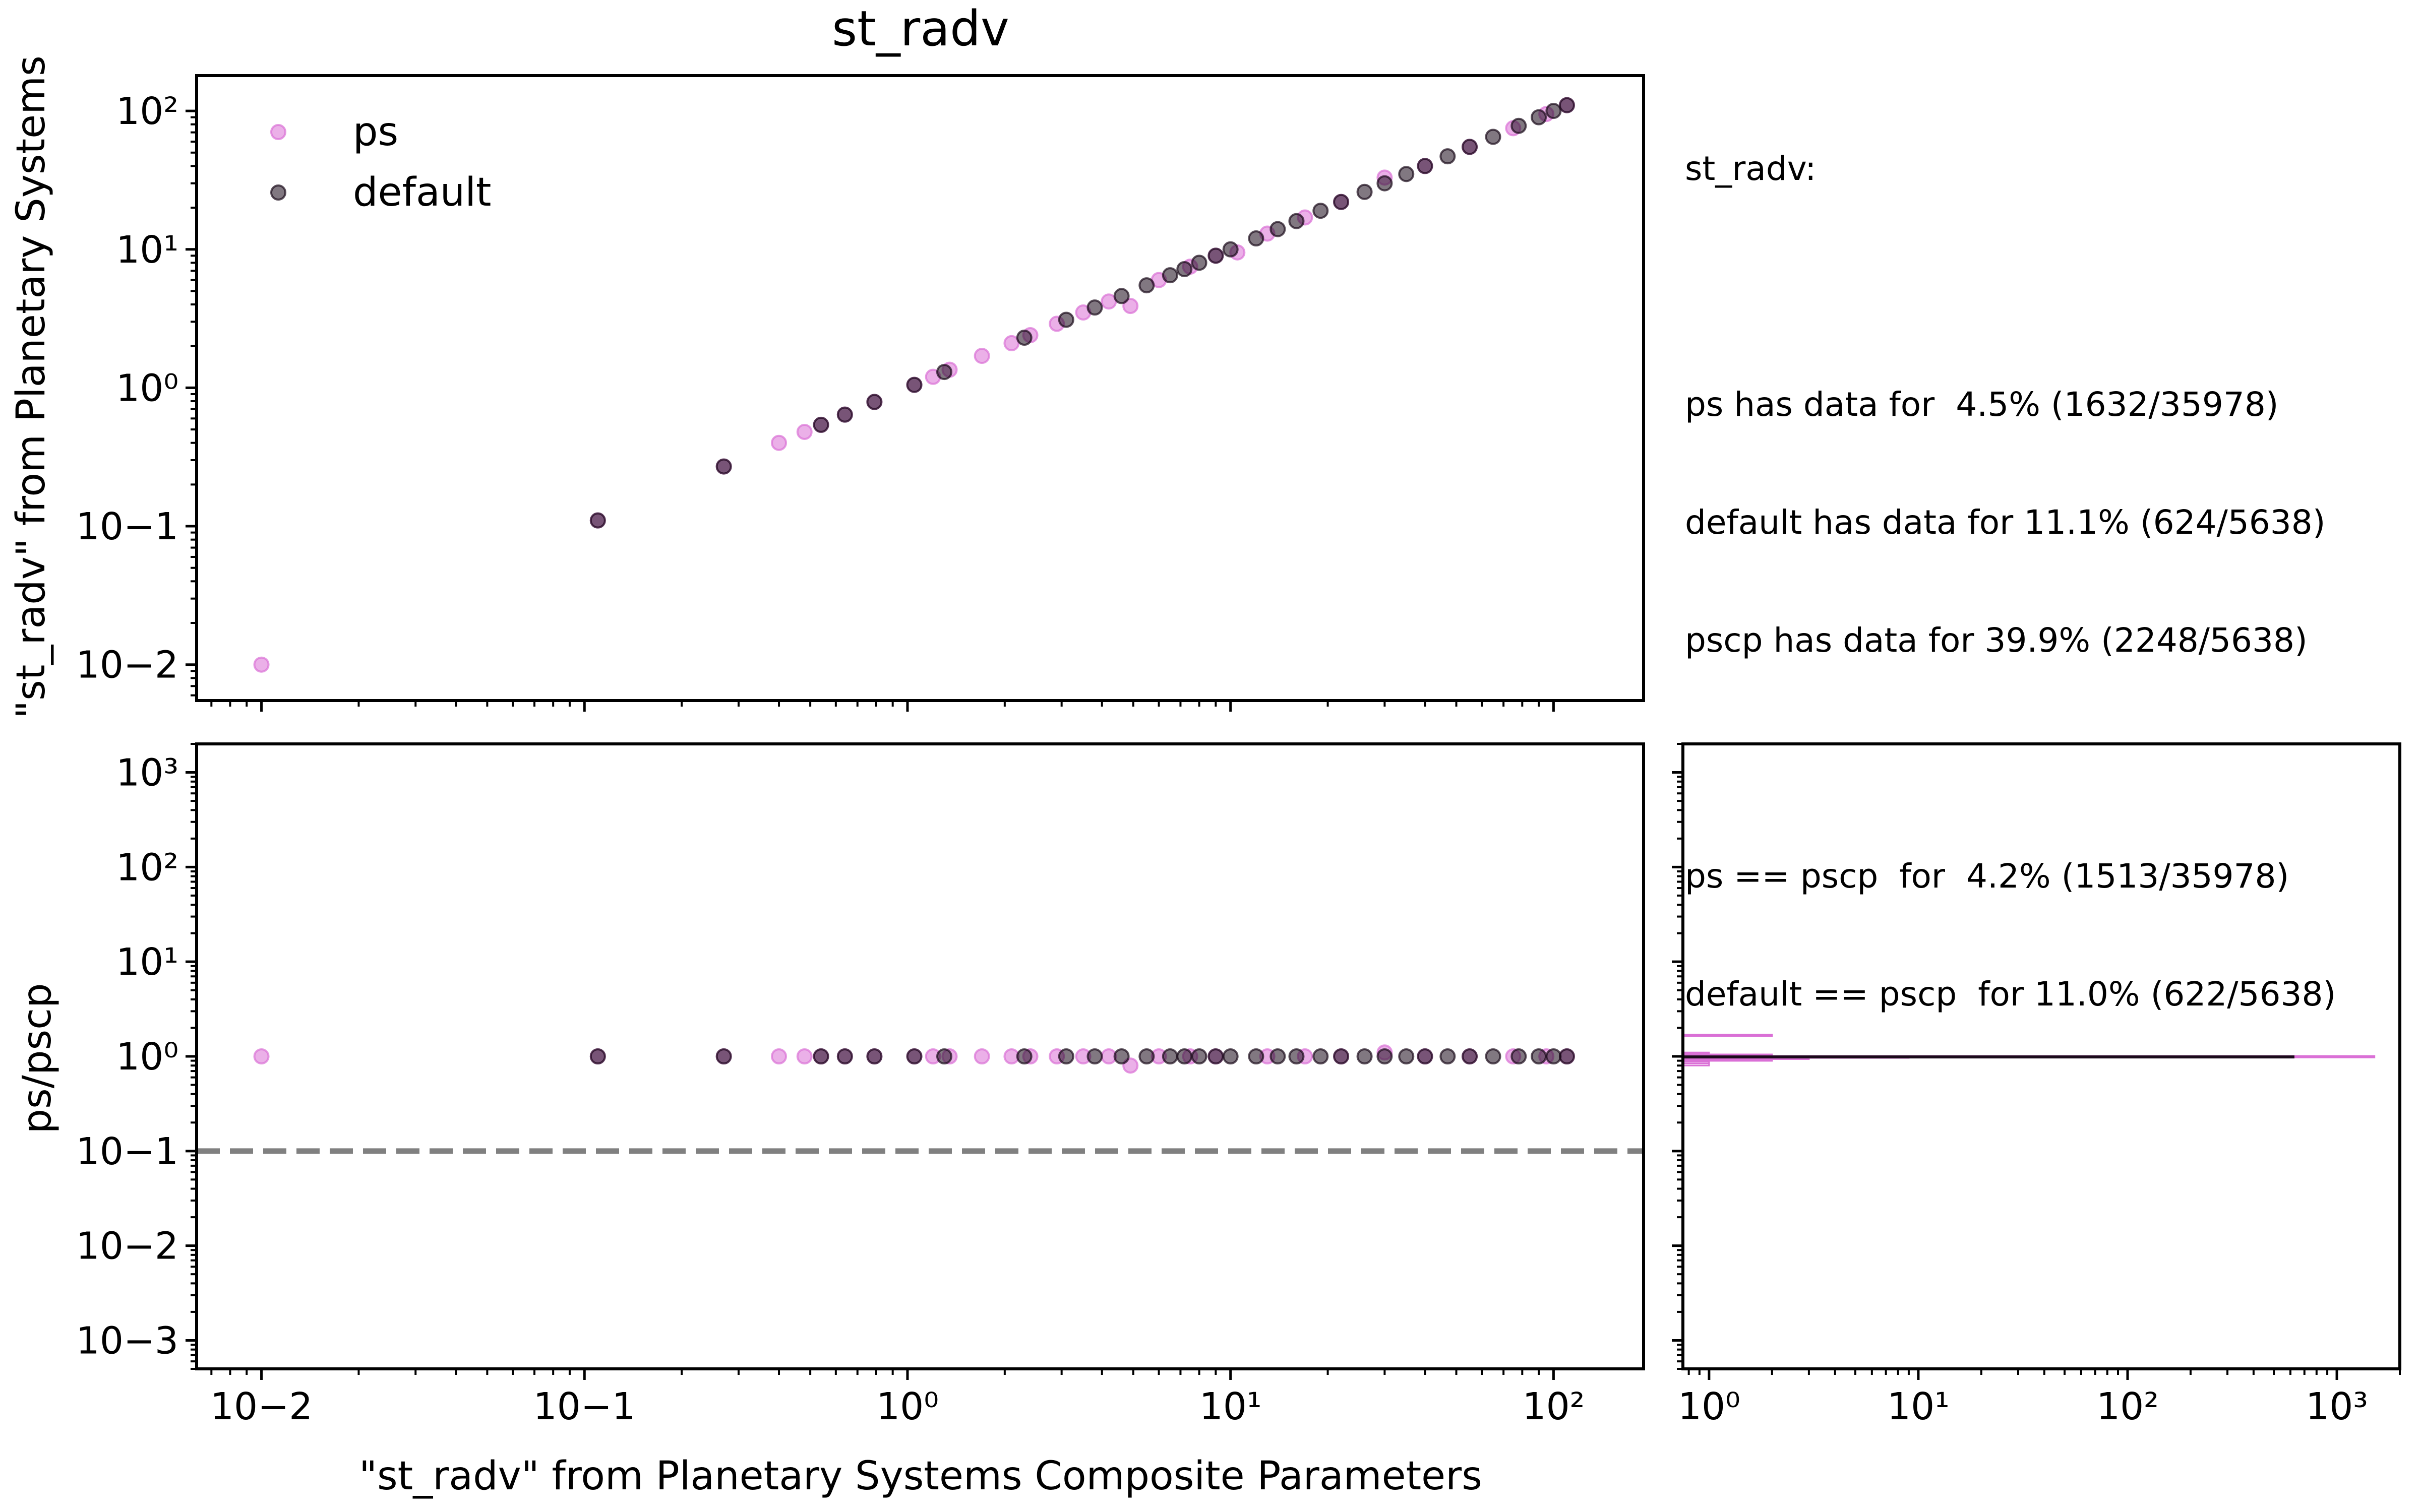 This screenshot has width=2420, height=1512. Describe the element at coordinates (920, 29) in the screenshot. I see `main-title: st_radv` at that location.